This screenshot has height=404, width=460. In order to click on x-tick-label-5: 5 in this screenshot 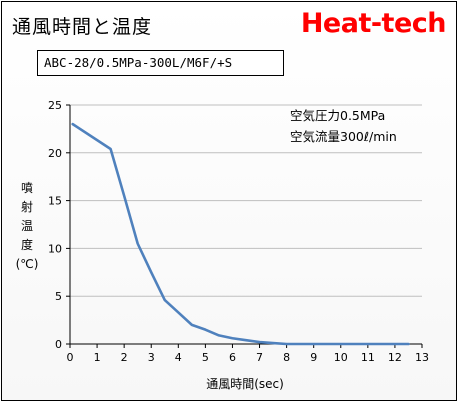, I will do `click(205, 357)`.